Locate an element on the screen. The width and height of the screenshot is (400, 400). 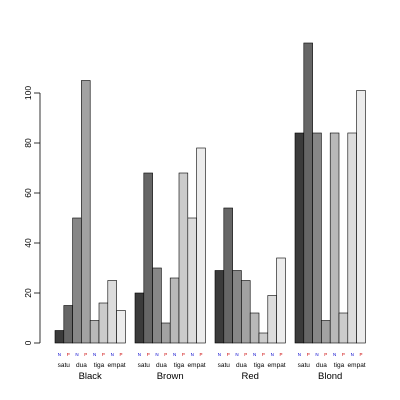
bar-blond-tiga-P is located at coordinates (343, 328).